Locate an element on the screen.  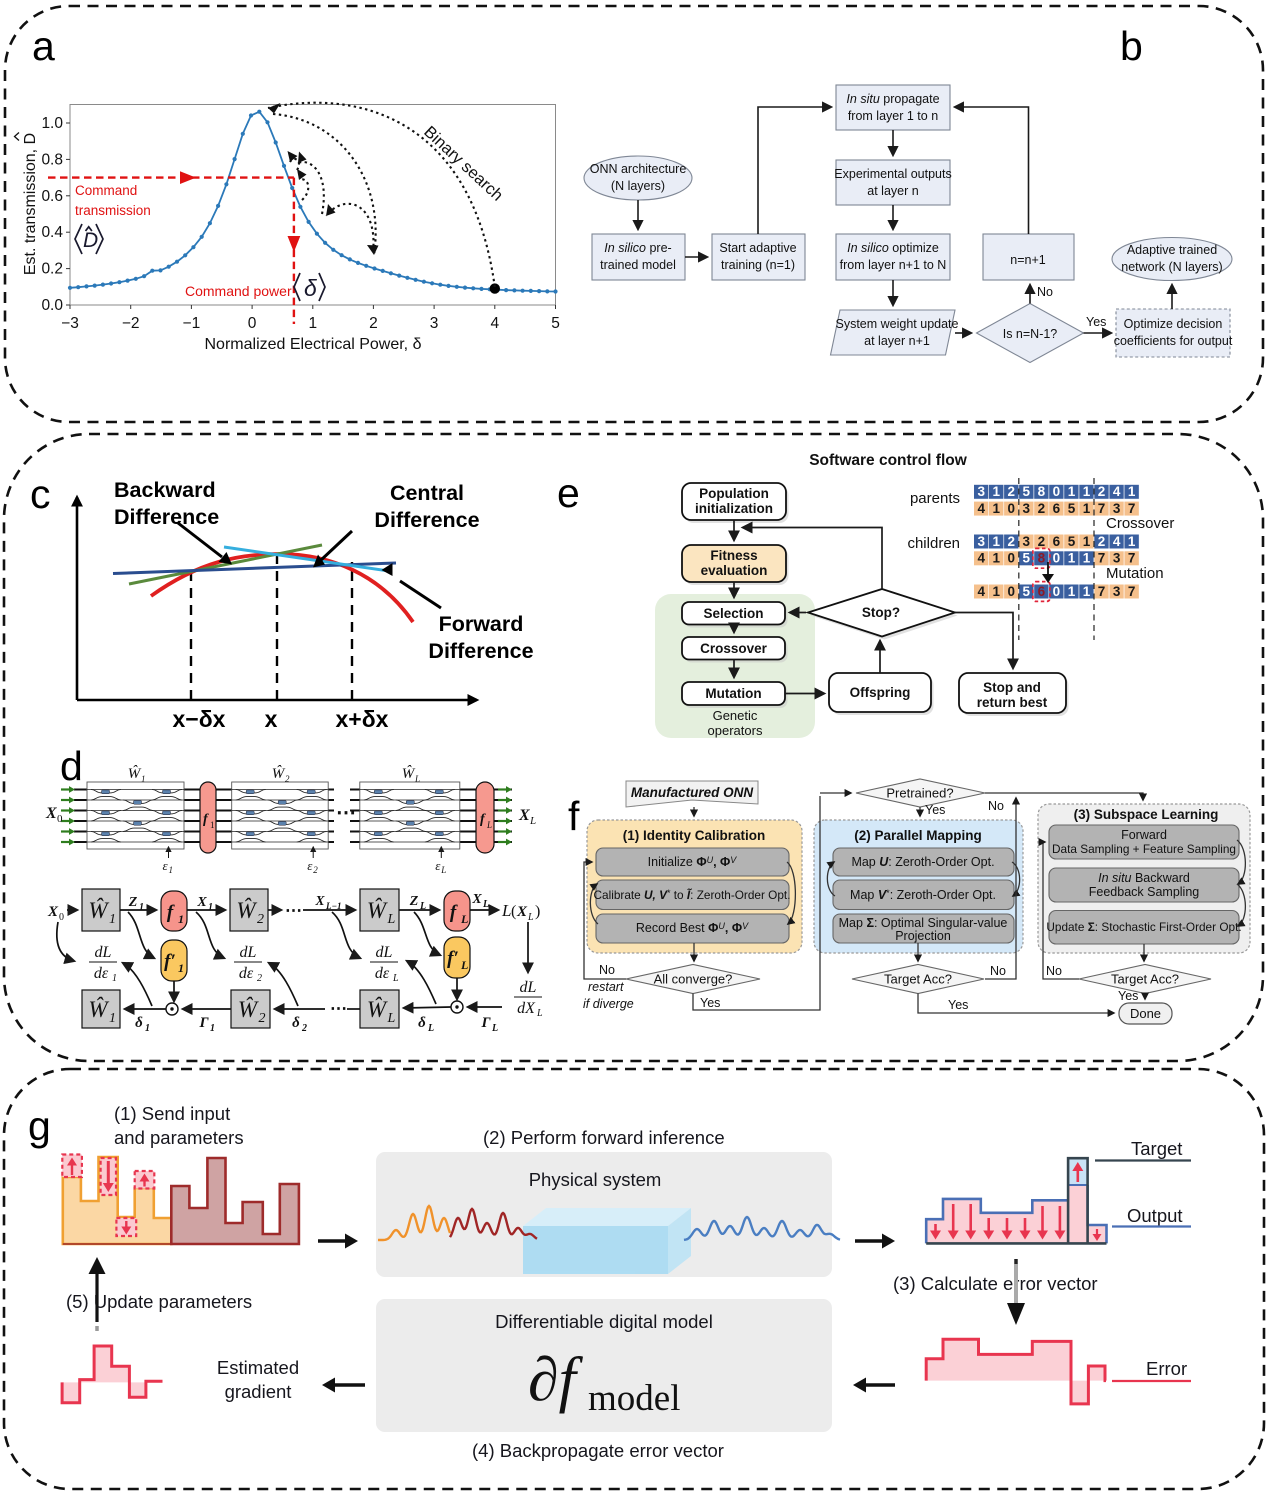
svg-text: Pretrained? is located at coordinates (919, 793).